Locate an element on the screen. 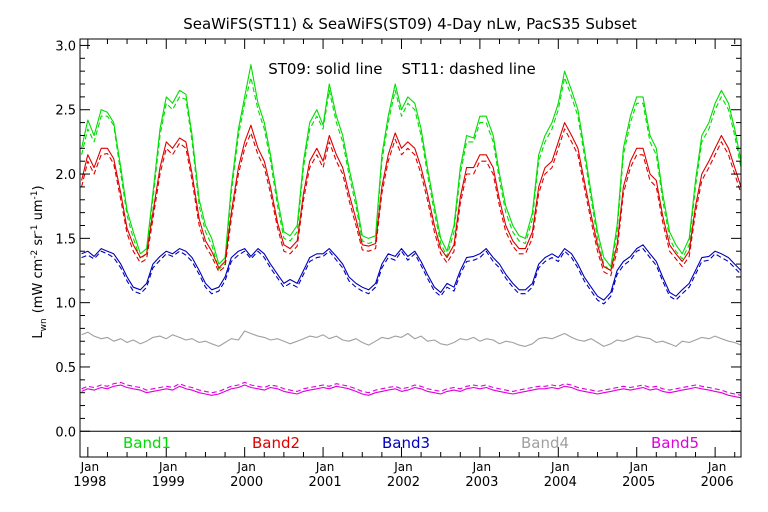  x-tick-year-label: 1998 is located at coordinates (89, 482).